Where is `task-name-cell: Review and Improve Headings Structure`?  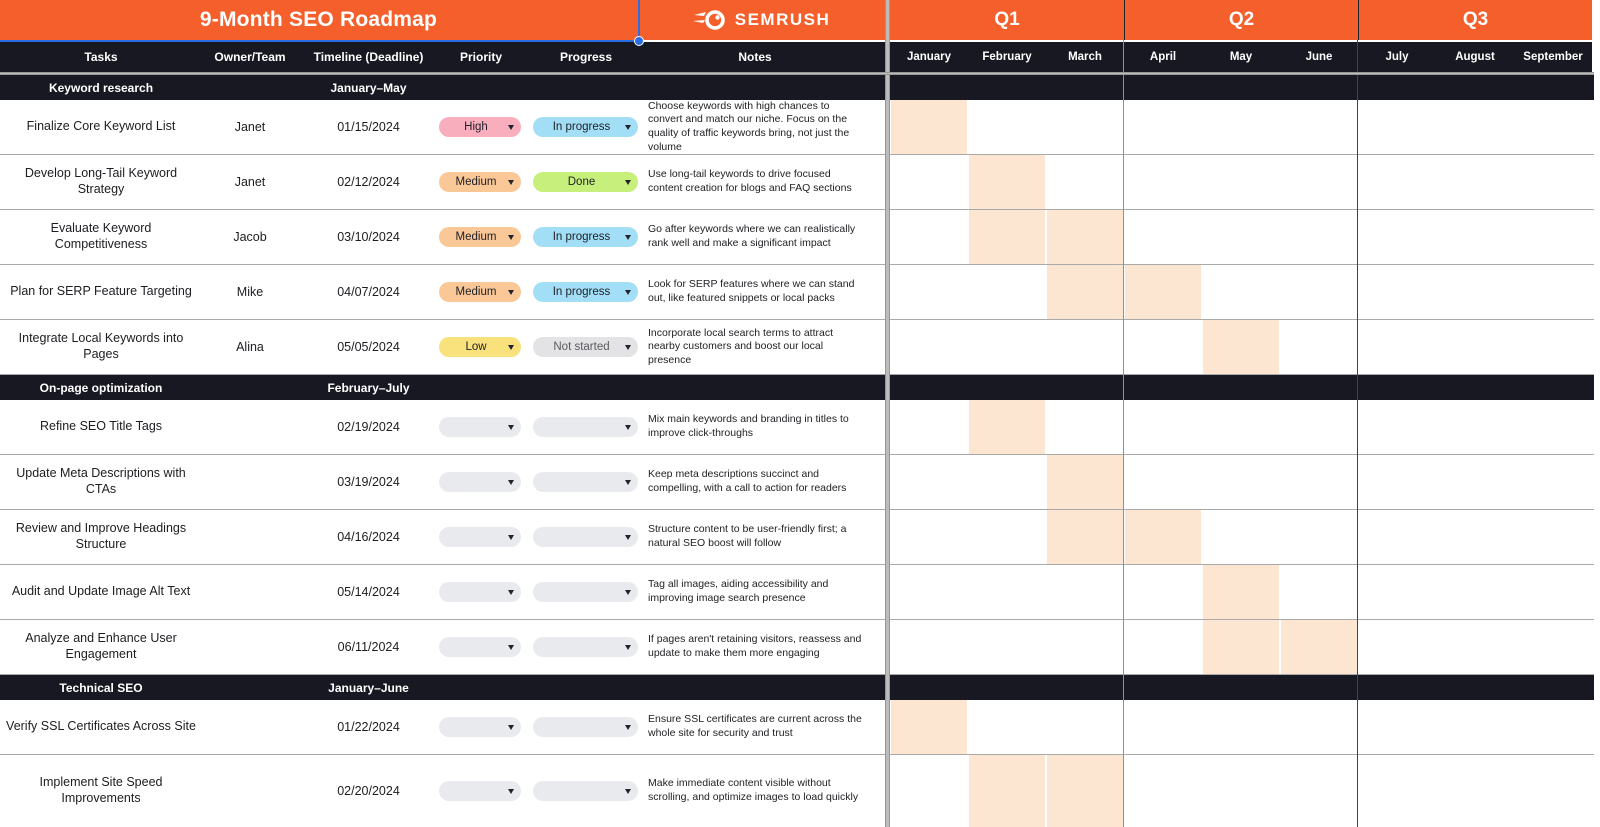 task-name-cell: Review and Improve Headings Structure is located at coordinates (101, 536).